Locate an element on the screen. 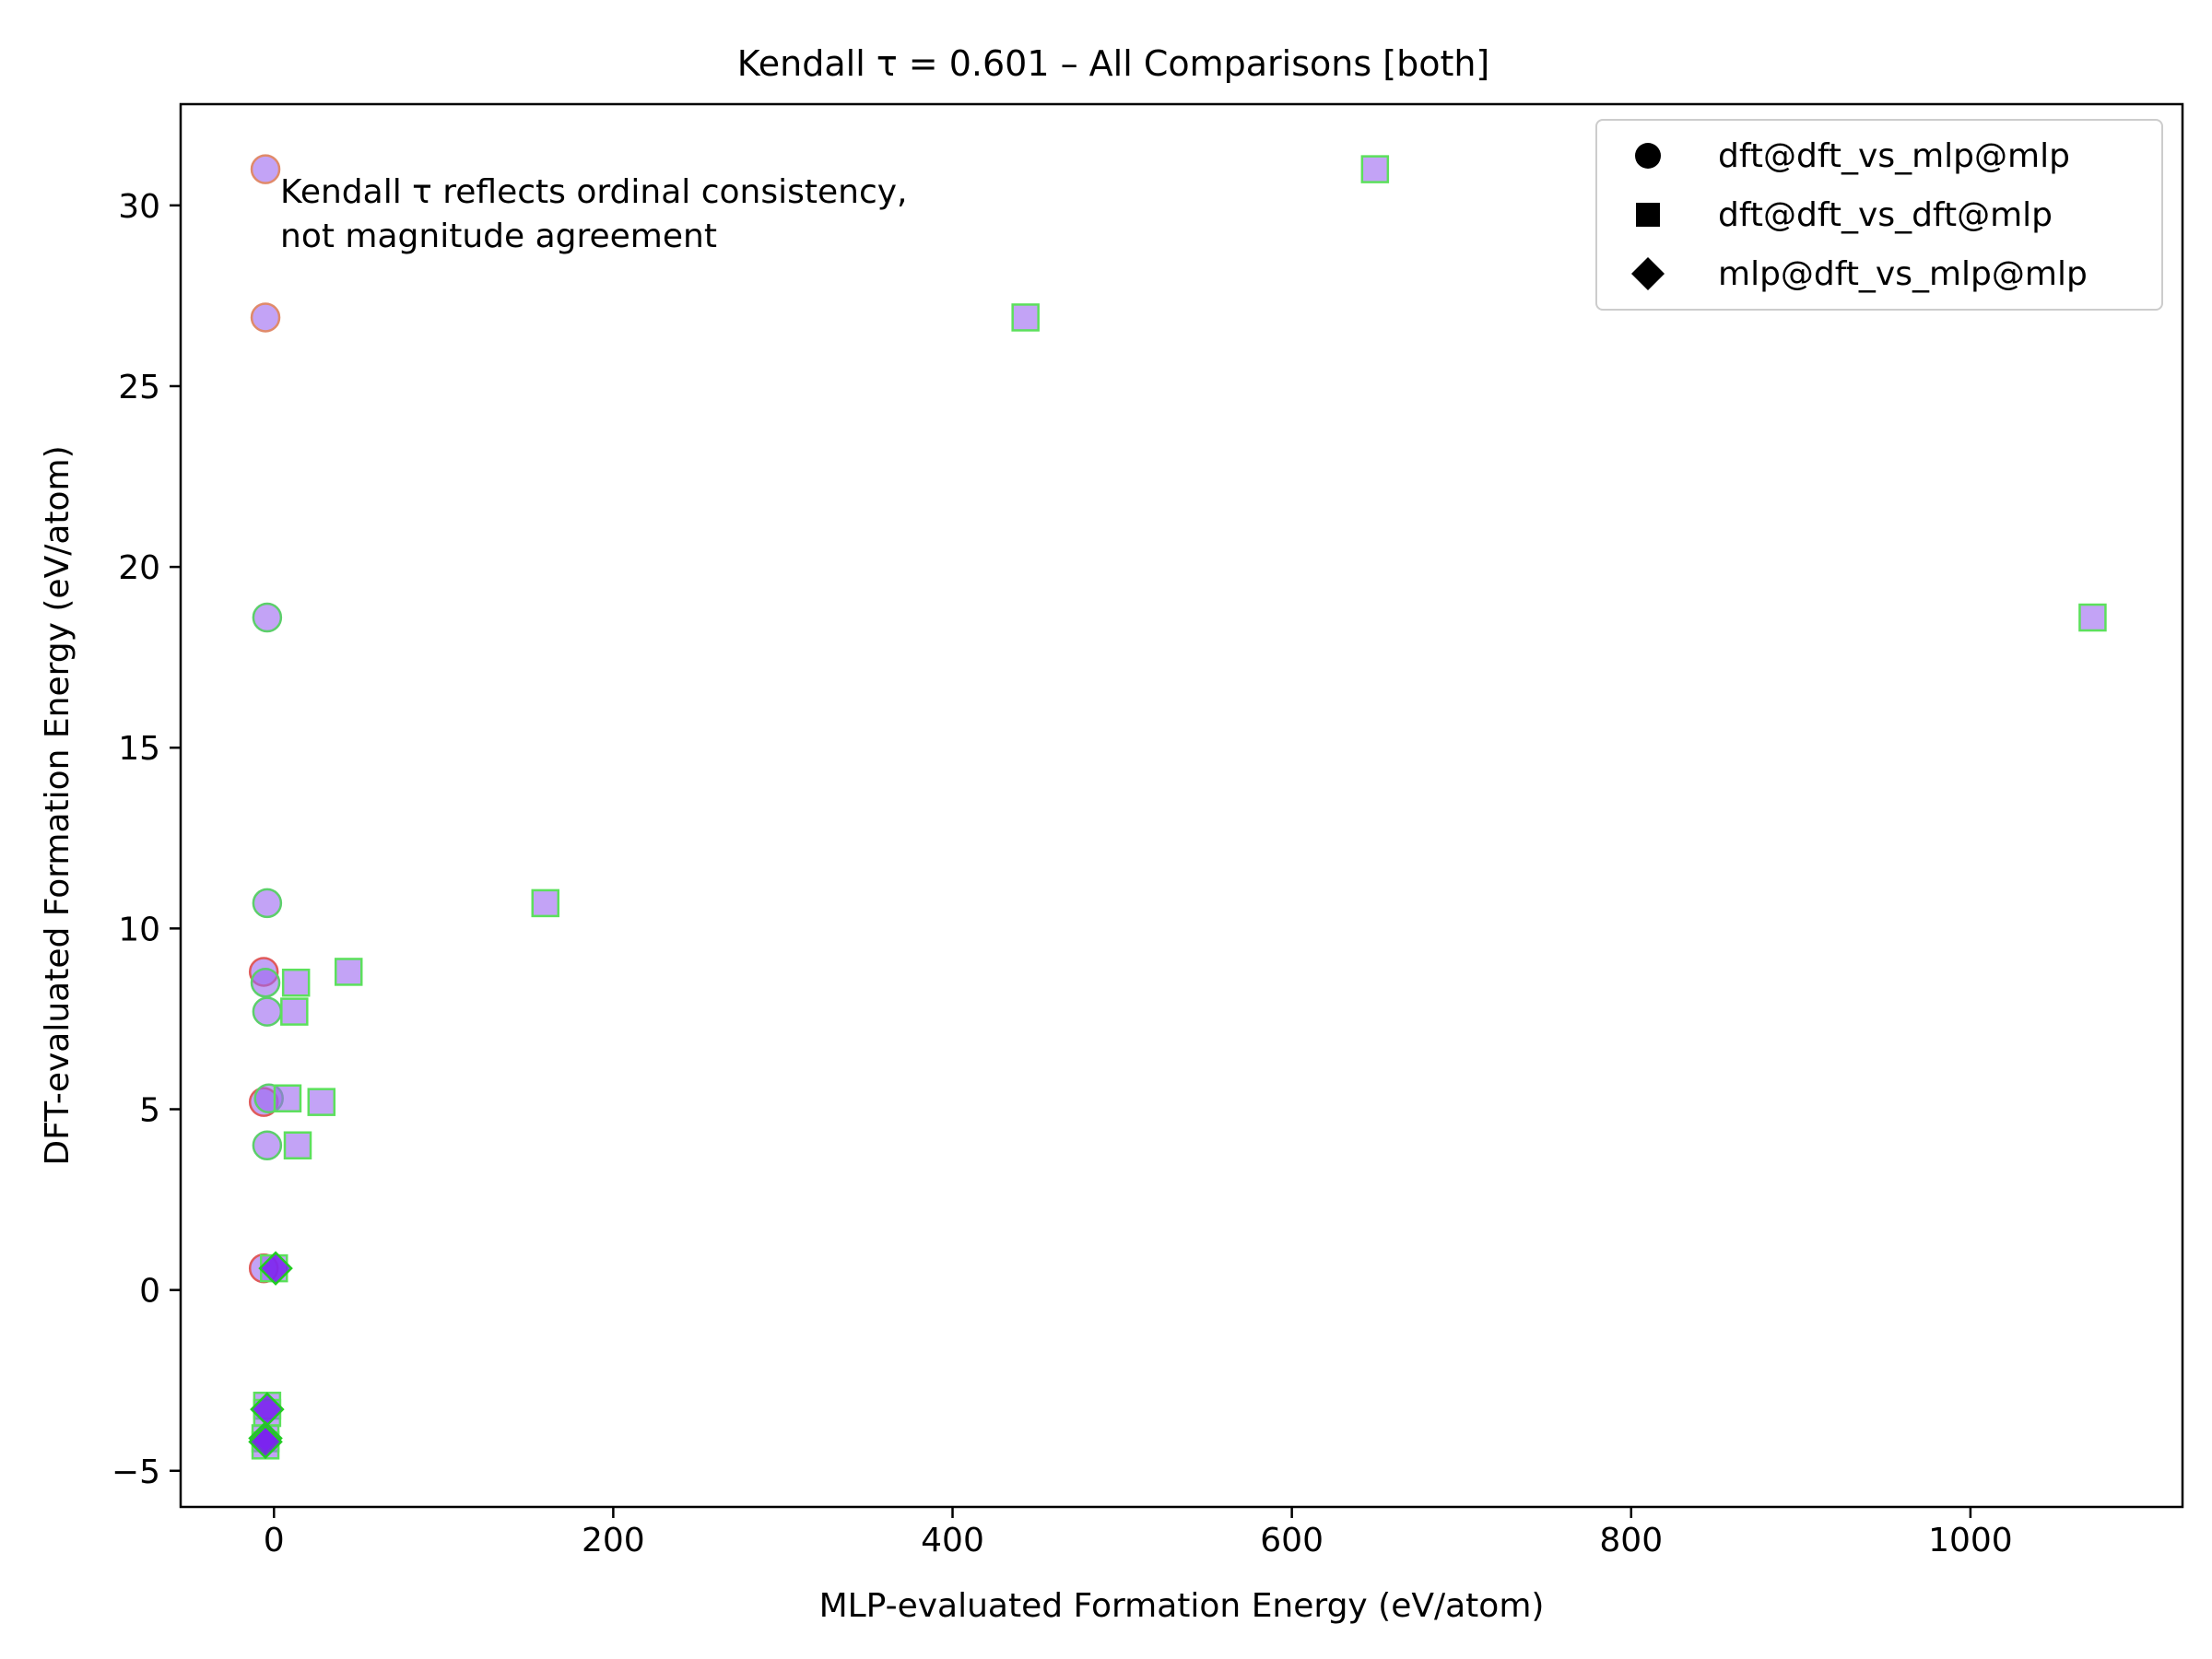  y-tick-label: 5 is located at coordinates (149, 1111).